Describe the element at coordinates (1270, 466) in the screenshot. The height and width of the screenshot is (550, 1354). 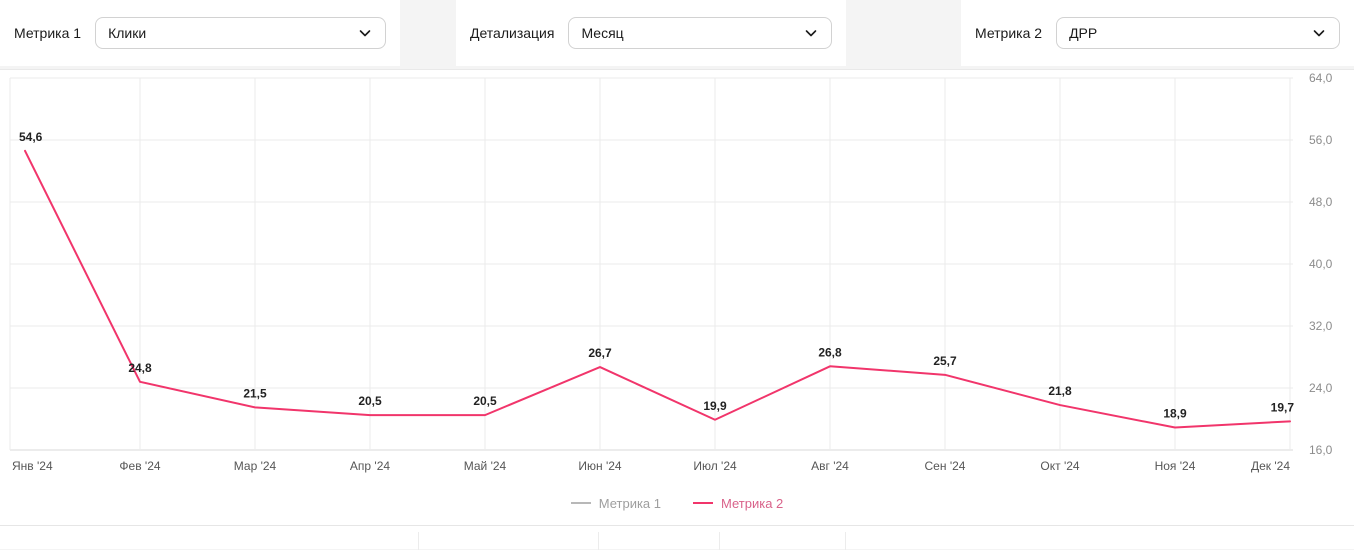
I see `svg-text: Дек '24` at that location.